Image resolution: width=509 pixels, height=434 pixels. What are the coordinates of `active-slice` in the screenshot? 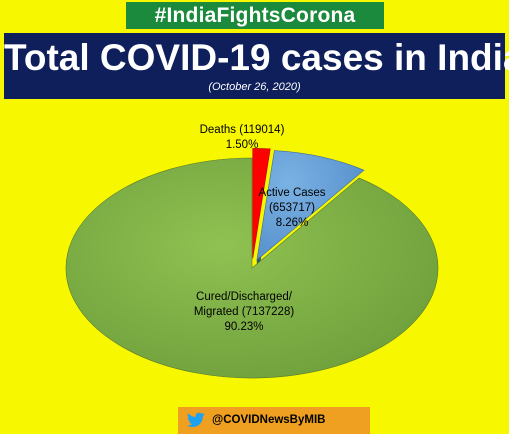 It's located at (310, 205).